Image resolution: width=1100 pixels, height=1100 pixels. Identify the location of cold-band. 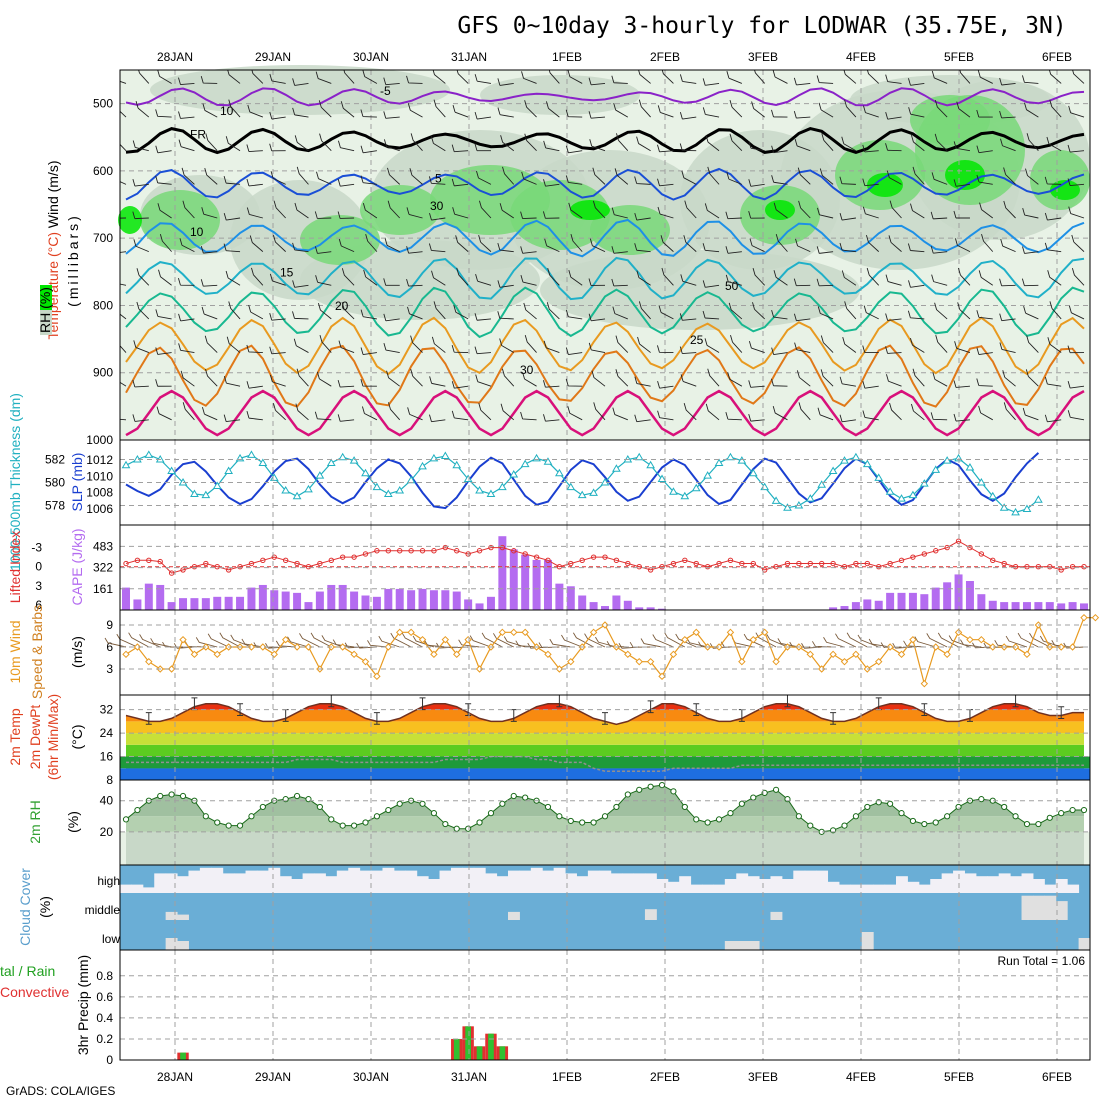
(605, 774).